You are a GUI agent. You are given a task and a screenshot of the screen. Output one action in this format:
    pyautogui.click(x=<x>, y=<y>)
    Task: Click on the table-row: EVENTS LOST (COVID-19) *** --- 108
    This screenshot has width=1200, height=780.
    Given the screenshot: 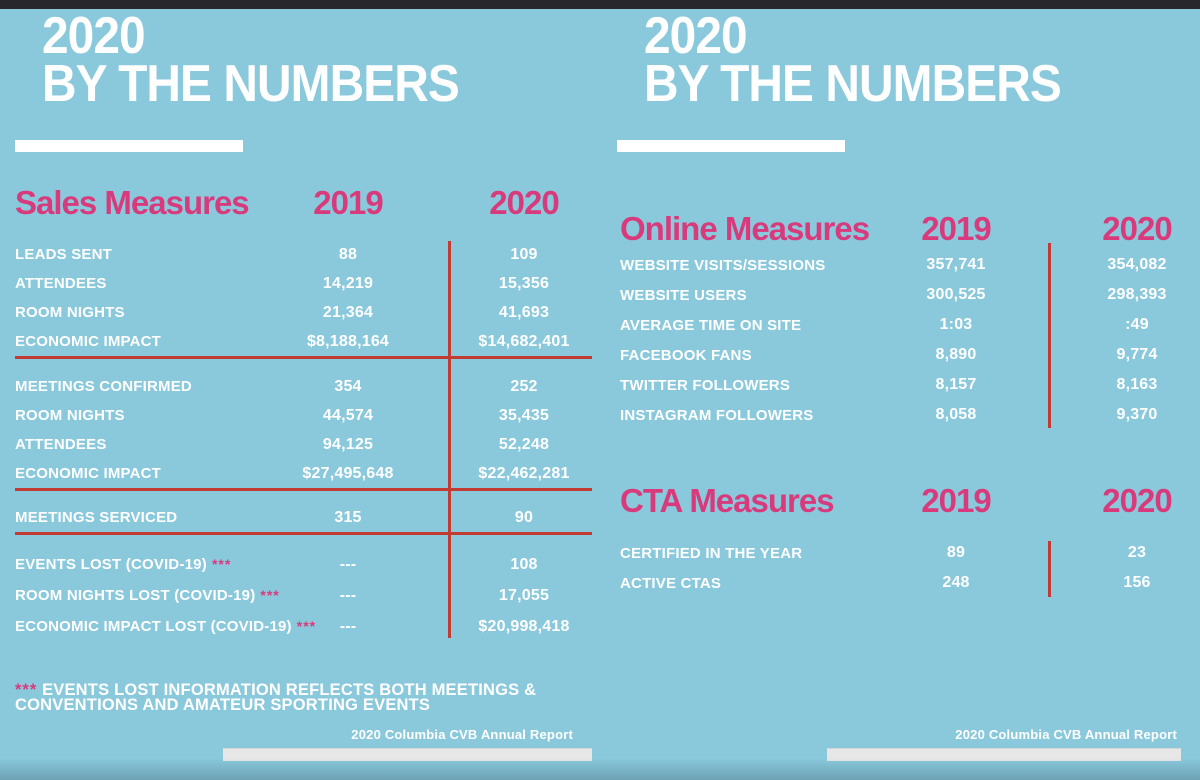 What is the action you would take?
    pyautogui.click(x=307, y=564)
    